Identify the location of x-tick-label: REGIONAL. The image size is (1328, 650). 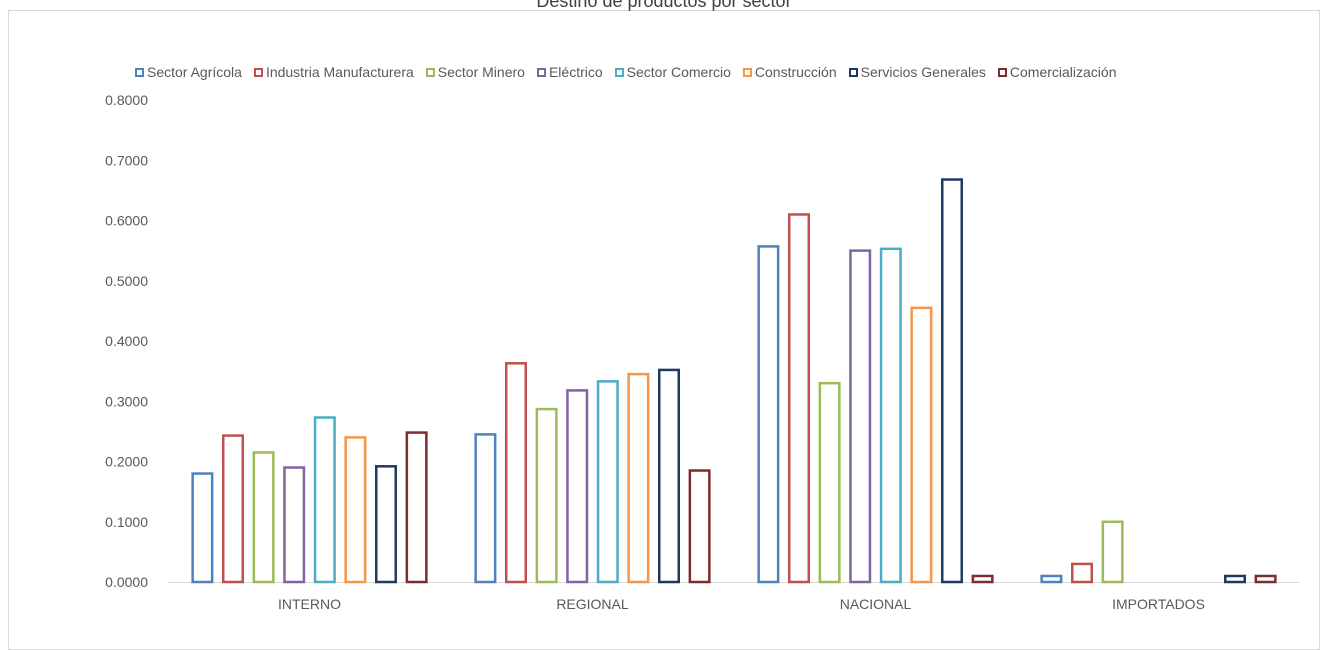
(592, 604).